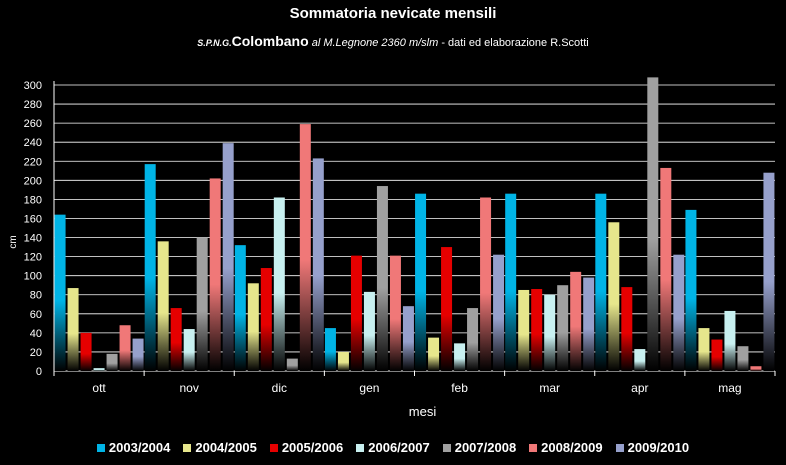 The image size is (786, 465). Describe the element at coordinates (375, 43) in the screenshot. I see `subtitle-location: al M.Legnone 2360 m/slm` at that location.